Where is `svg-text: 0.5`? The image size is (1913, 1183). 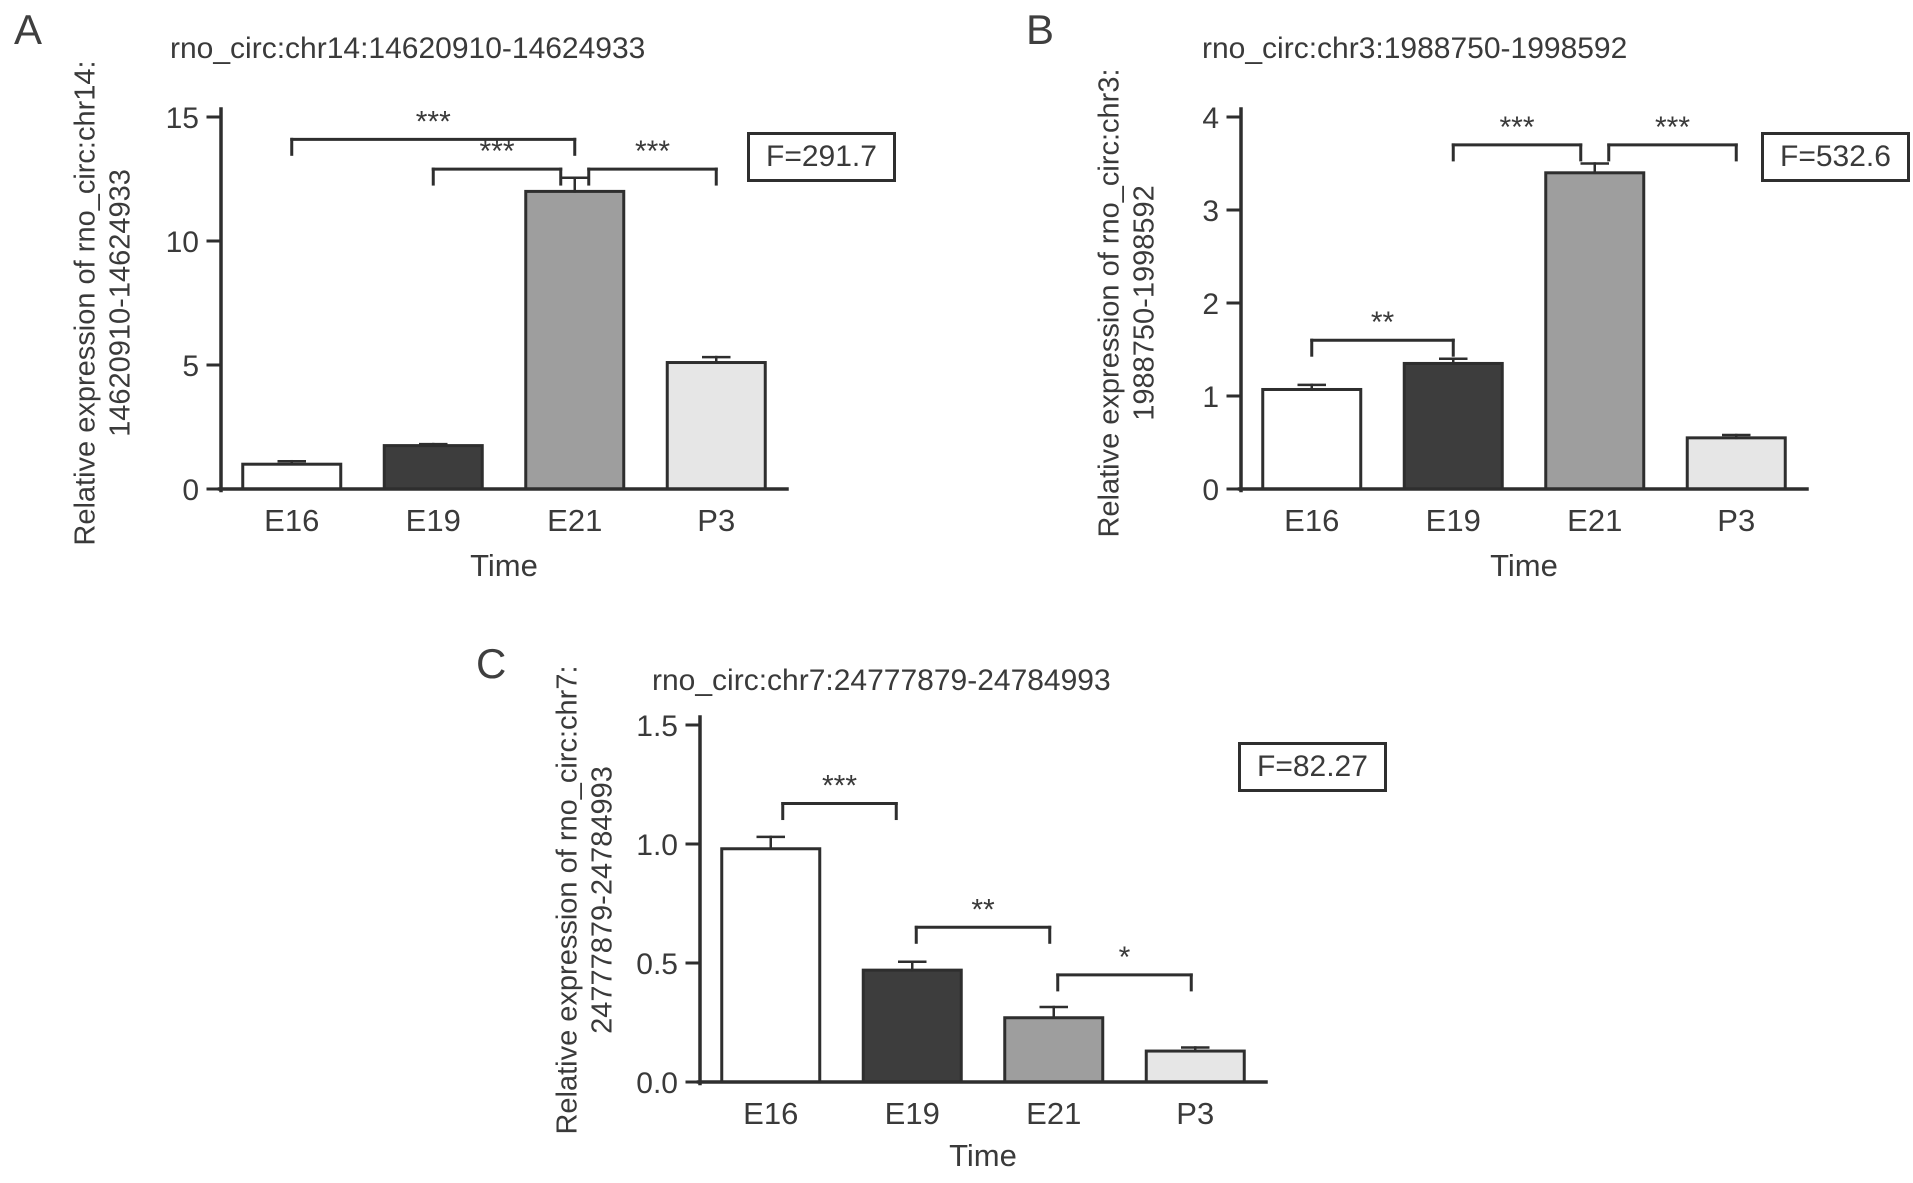
svg-text: 0.5 is located at coordinates (657, 964).